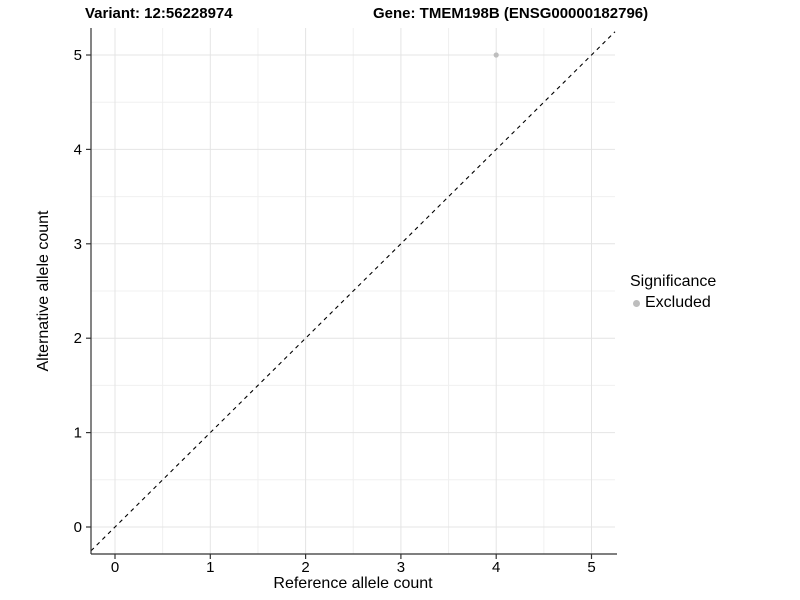  What do you see at coordinates (78, 527) in the screenshot?
I see `y-tick-label: 0` at bounding box center [78, 527].